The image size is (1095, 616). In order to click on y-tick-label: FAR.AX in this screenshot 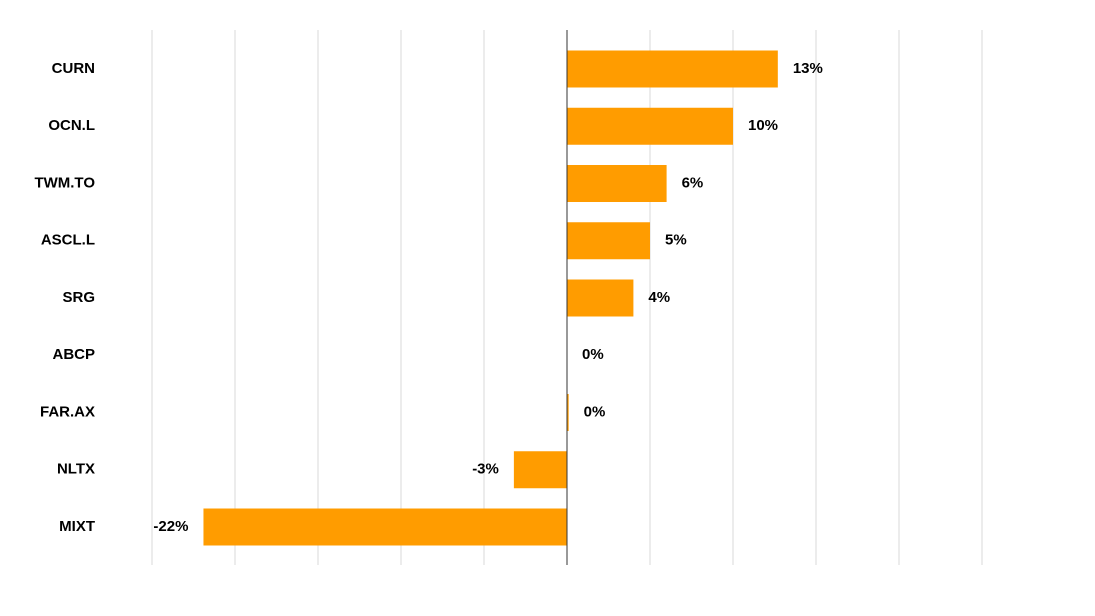, I will do `click(67, 411)`.